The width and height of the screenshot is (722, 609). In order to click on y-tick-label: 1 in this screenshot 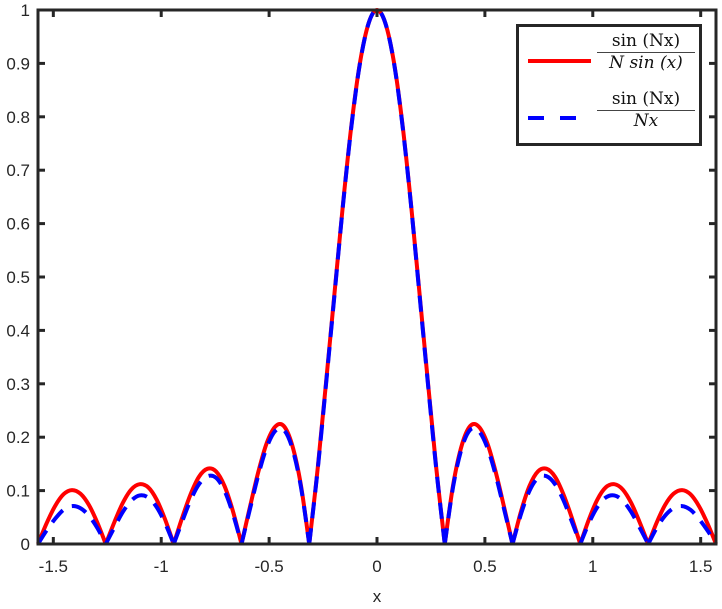, I will do `click(25, 10)`.